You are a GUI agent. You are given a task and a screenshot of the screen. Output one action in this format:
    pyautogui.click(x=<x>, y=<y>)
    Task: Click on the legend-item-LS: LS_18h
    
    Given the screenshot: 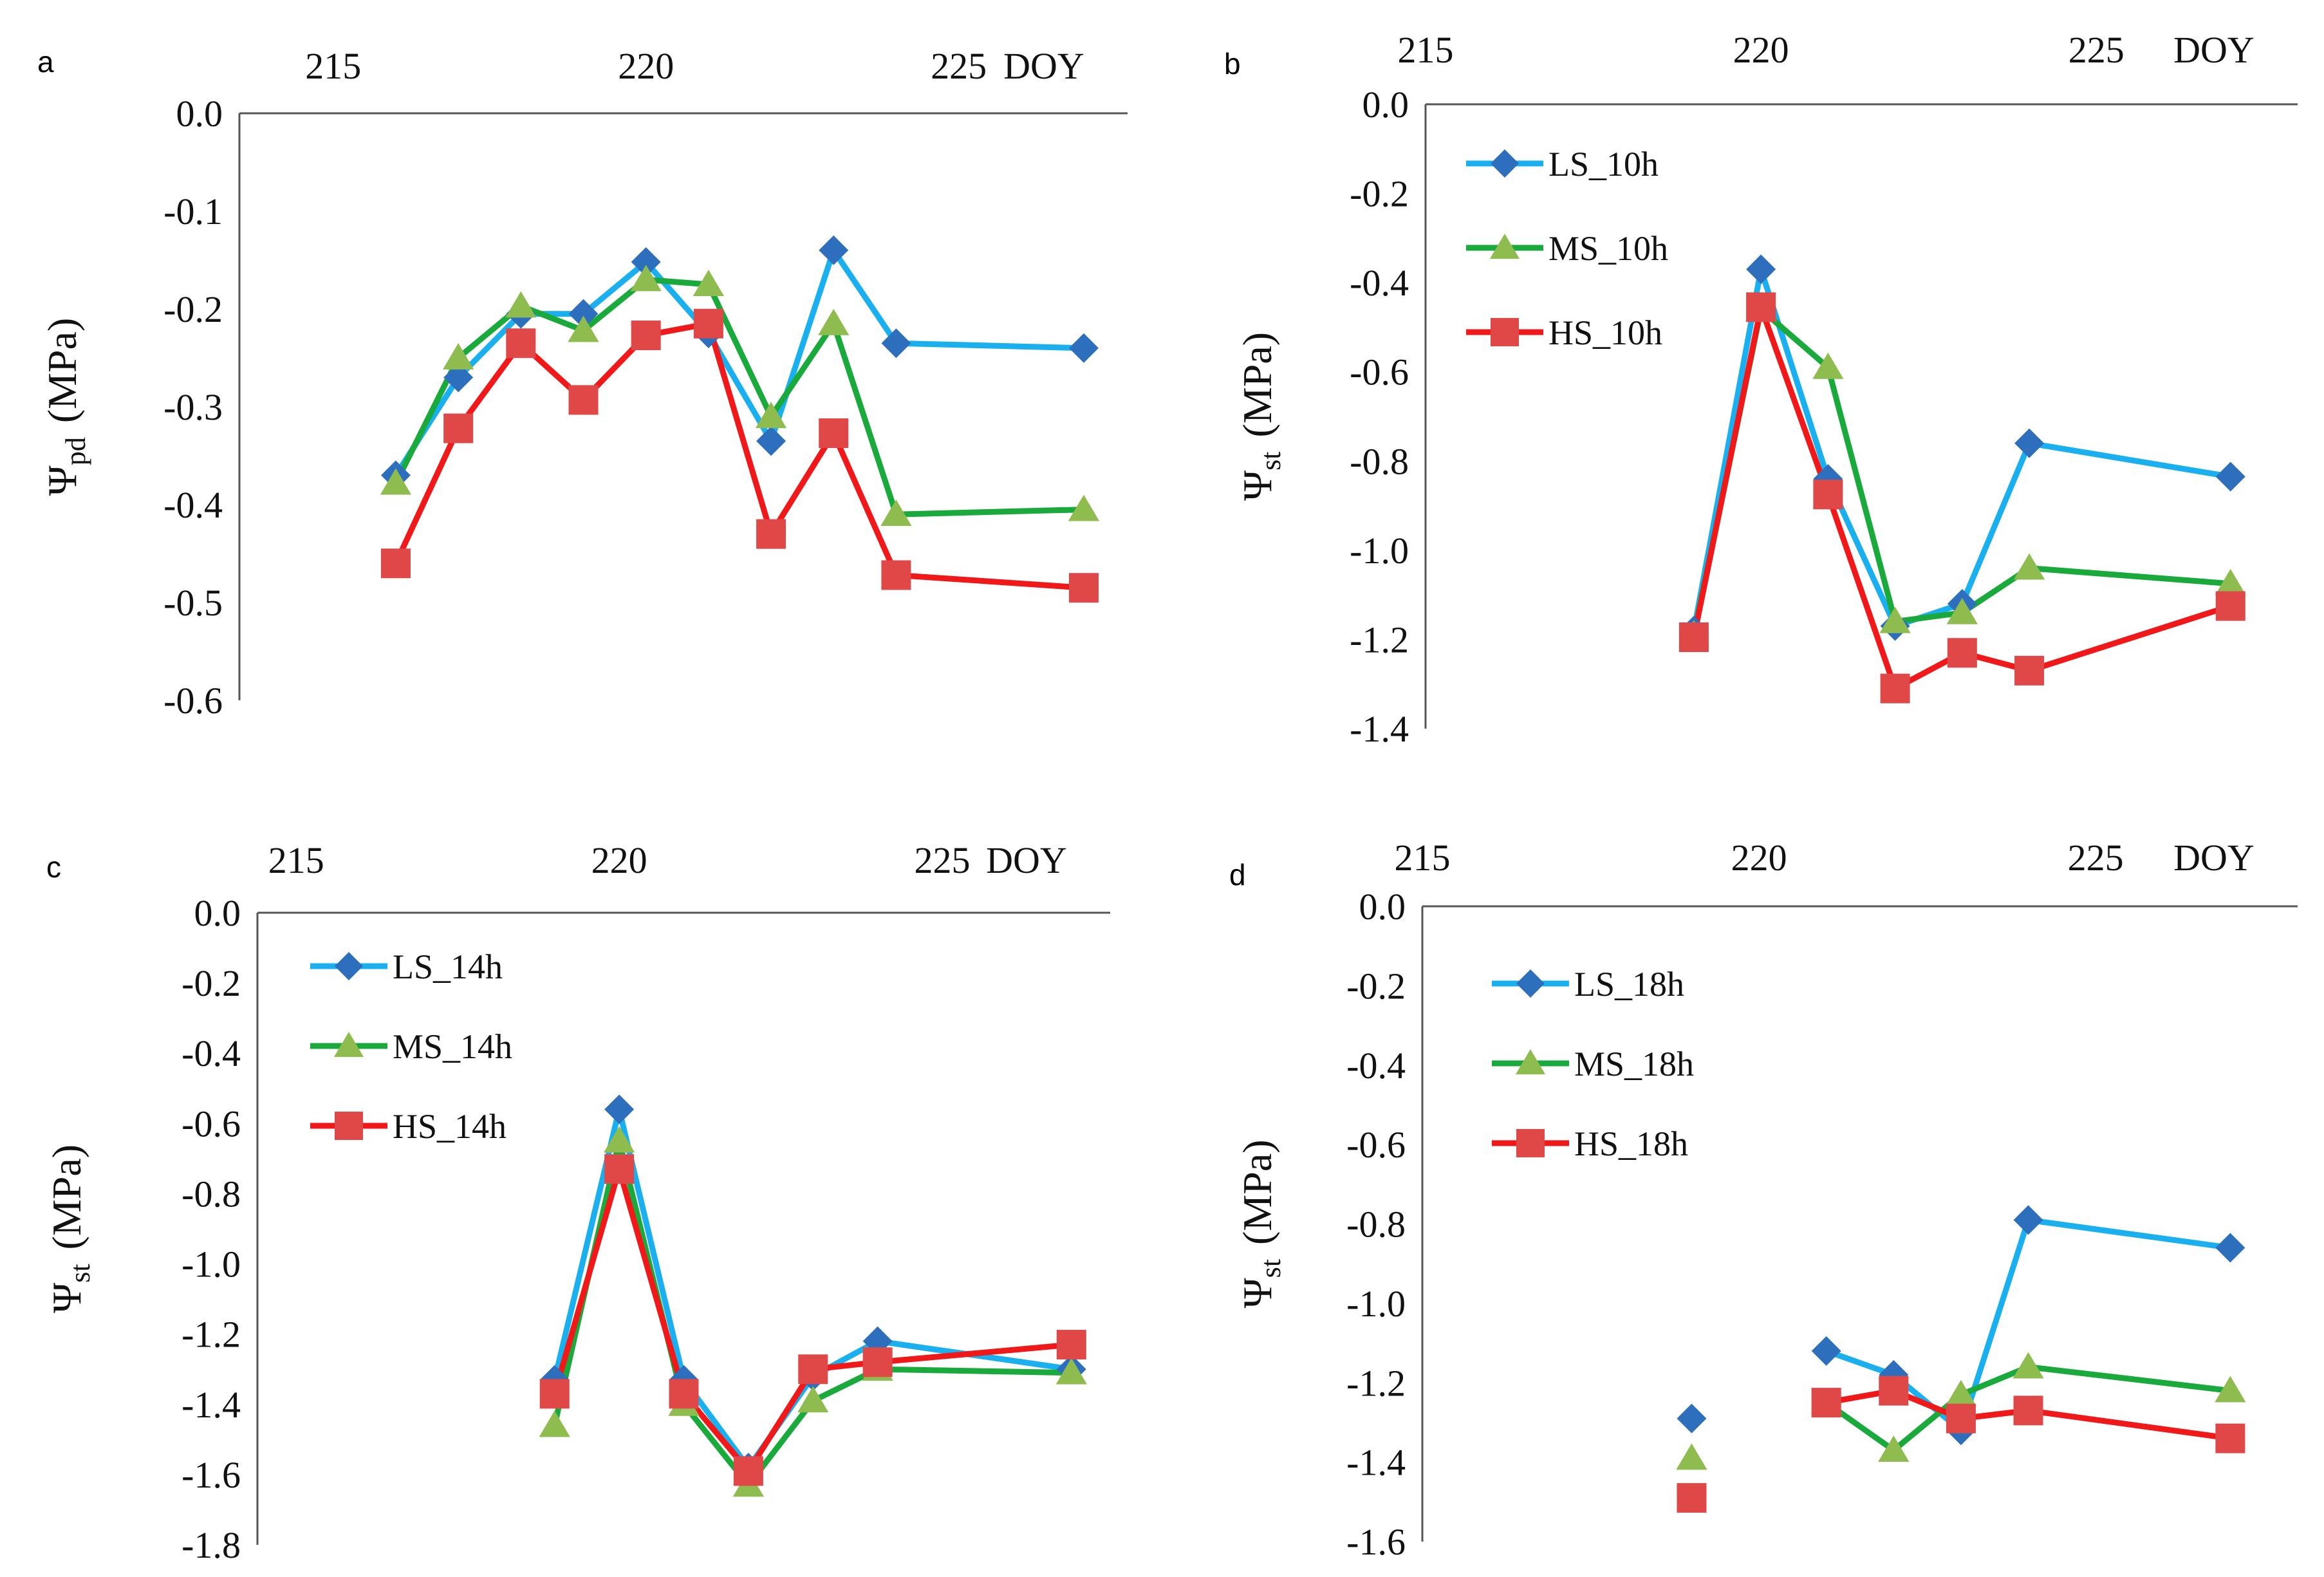 What is the action you would take?
    pyautogui.click(x=1588, y=984)
    